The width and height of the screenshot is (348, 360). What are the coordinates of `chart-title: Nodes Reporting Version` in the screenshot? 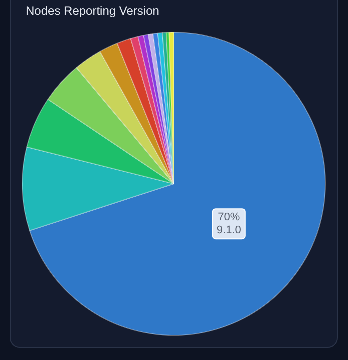 It's located at (93, 11).